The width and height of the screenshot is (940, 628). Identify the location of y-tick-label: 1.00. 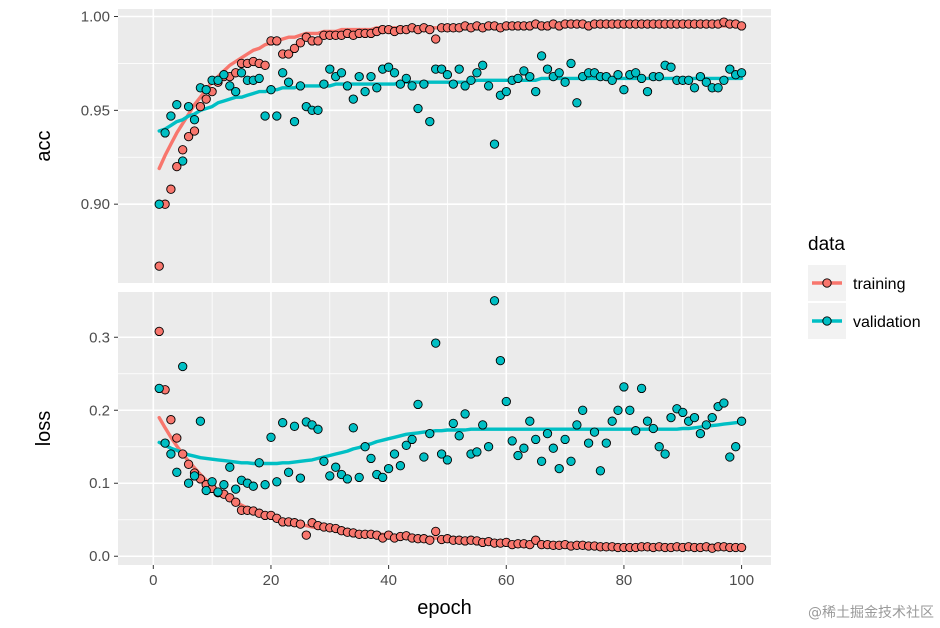
(95, 17).